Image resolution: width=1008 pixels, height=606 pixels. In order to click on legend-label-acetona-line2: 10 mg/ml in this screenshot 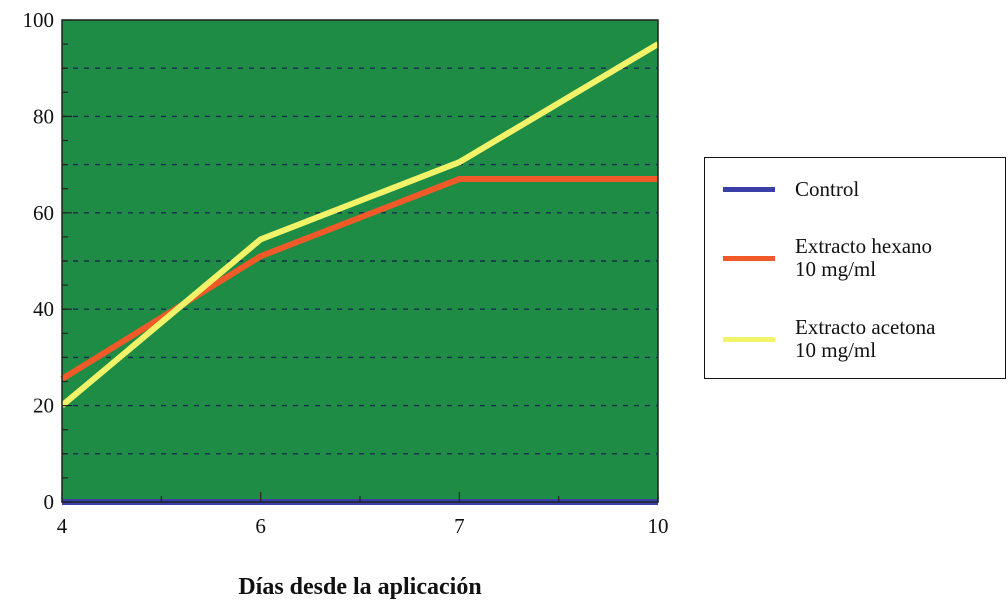, I will do `click(836, 350)`.